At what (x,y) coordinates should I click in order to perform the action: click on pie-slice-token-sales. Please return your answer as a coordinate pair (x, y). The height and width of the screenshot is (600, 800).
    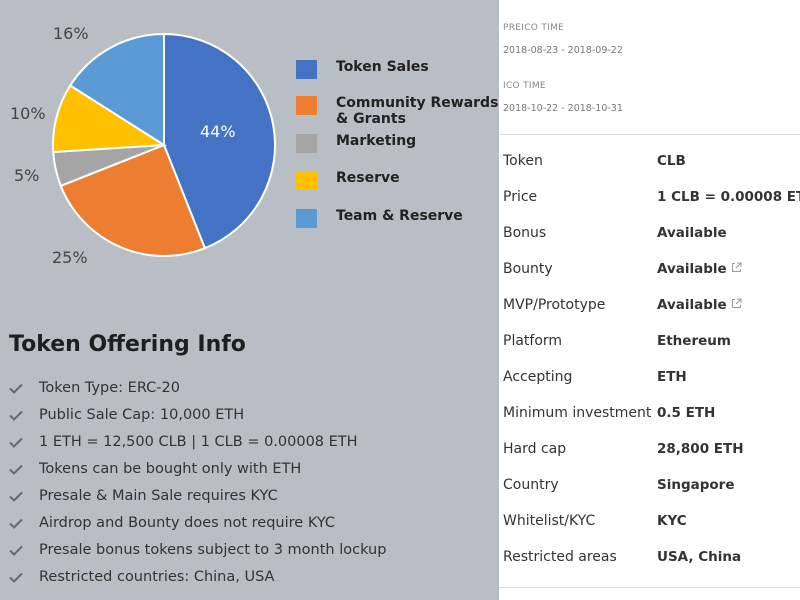
    Looking at the image, I should click on (219, 141).